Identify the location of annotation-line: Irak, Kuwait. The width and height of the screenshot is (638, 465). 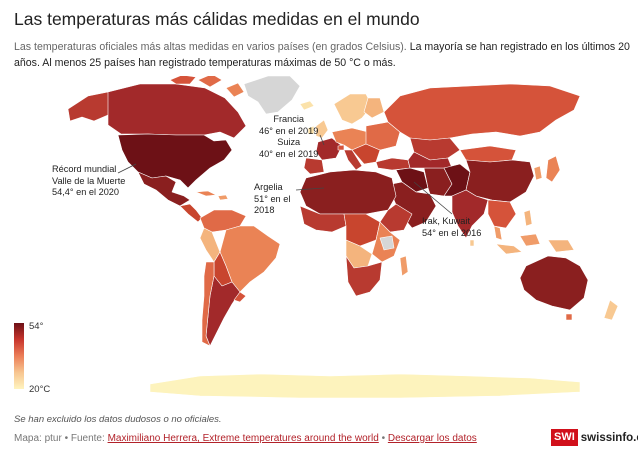
(446, 221).